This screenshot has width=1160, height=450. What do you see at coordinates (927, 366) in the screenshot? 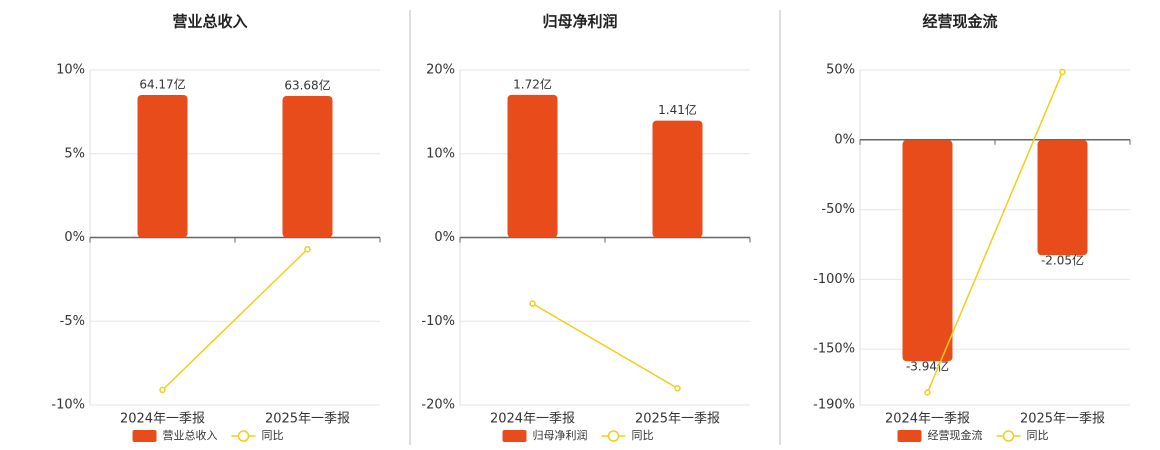
I see `value-label: -3.94亿` at bounding box center [927, 366].